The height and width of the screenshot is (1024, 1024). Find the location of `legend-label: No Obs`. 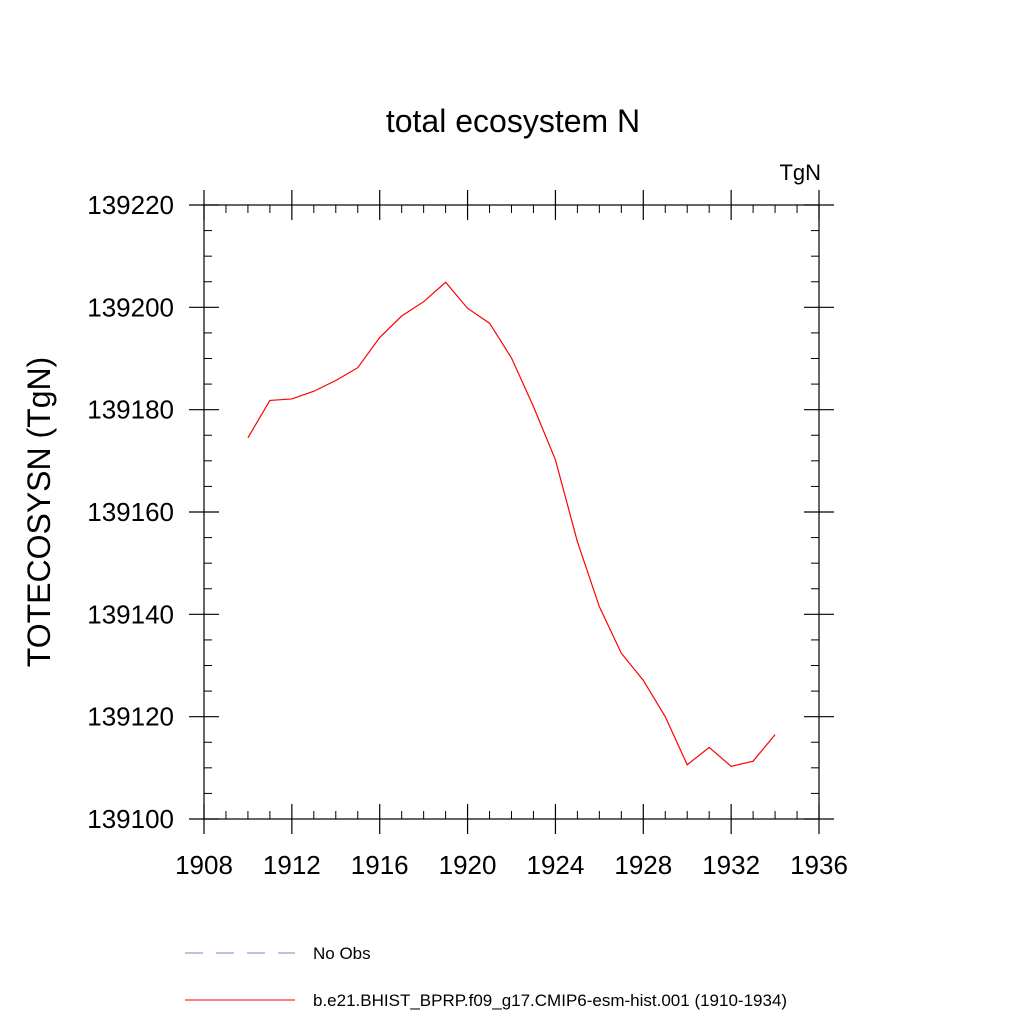

legend-label: No Obs is located at coordinates (342, 953).